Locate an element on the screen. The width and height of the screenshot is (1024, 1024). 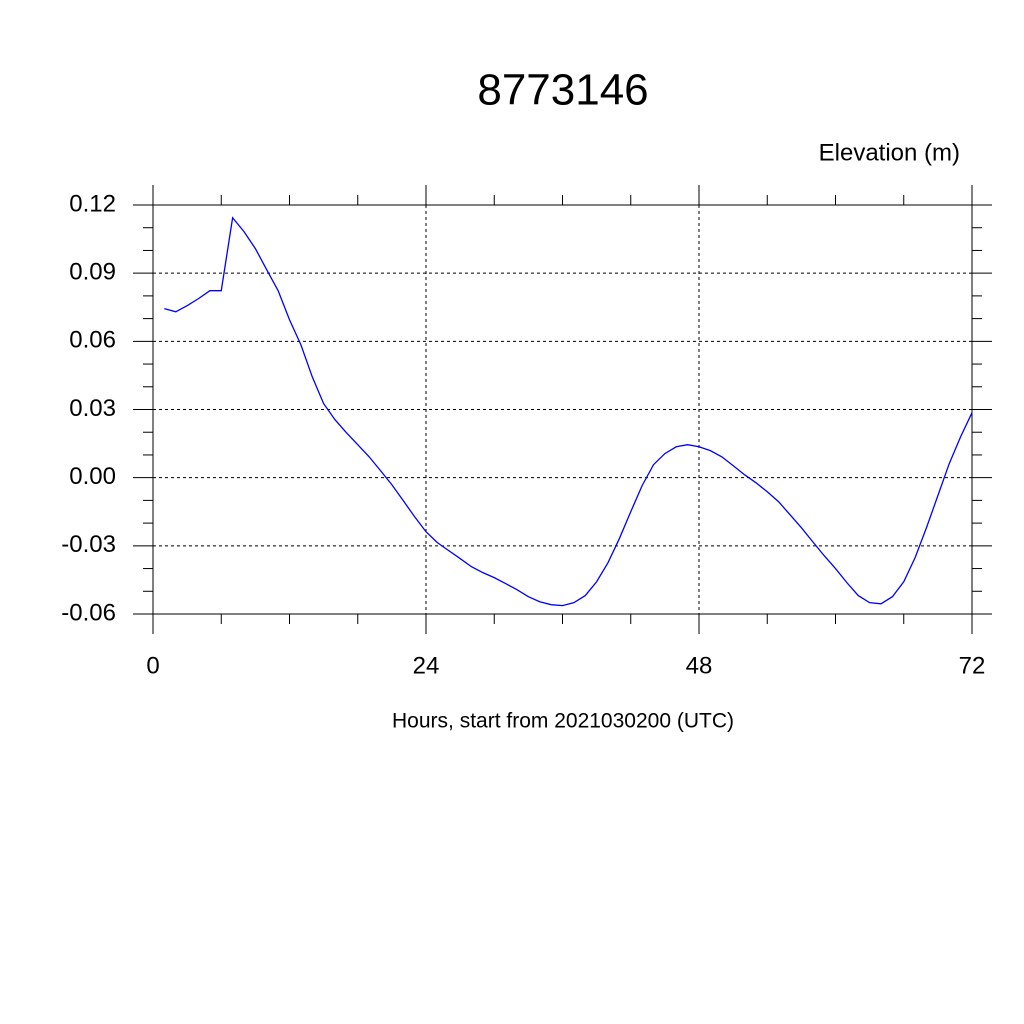
y-tick-label: -0.06 is located at coordinates (88, 612).